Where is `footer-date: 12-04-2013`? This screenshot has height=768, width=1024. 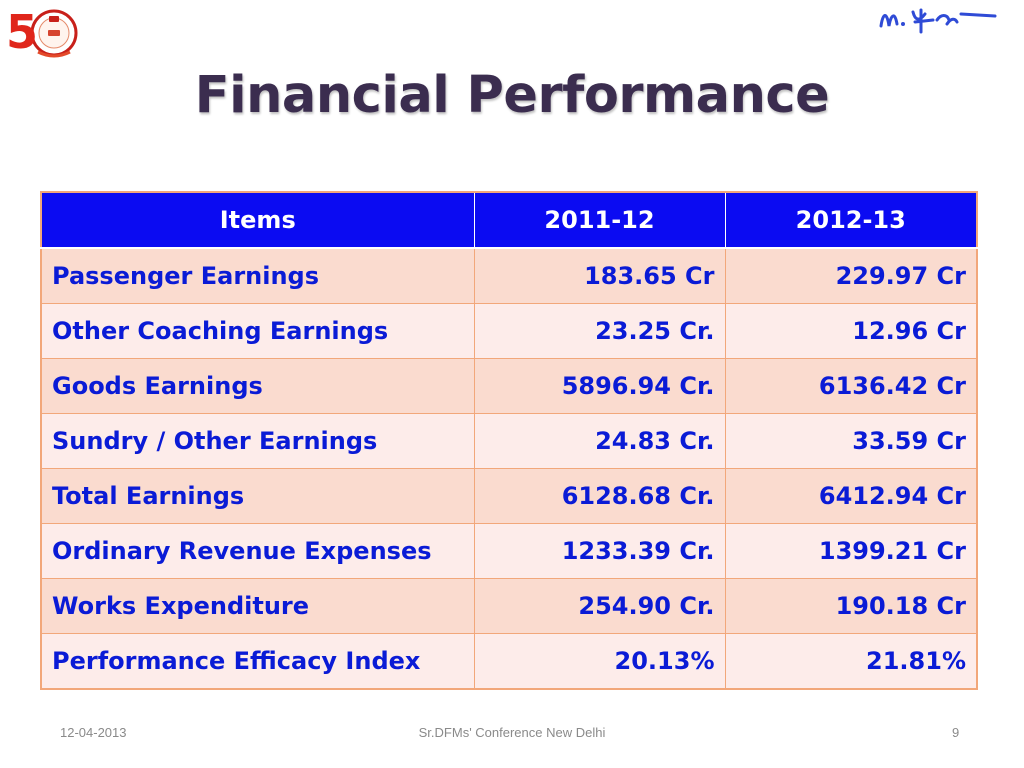 footer-date: 12-04-2013 is located at coordinates (93, 732).